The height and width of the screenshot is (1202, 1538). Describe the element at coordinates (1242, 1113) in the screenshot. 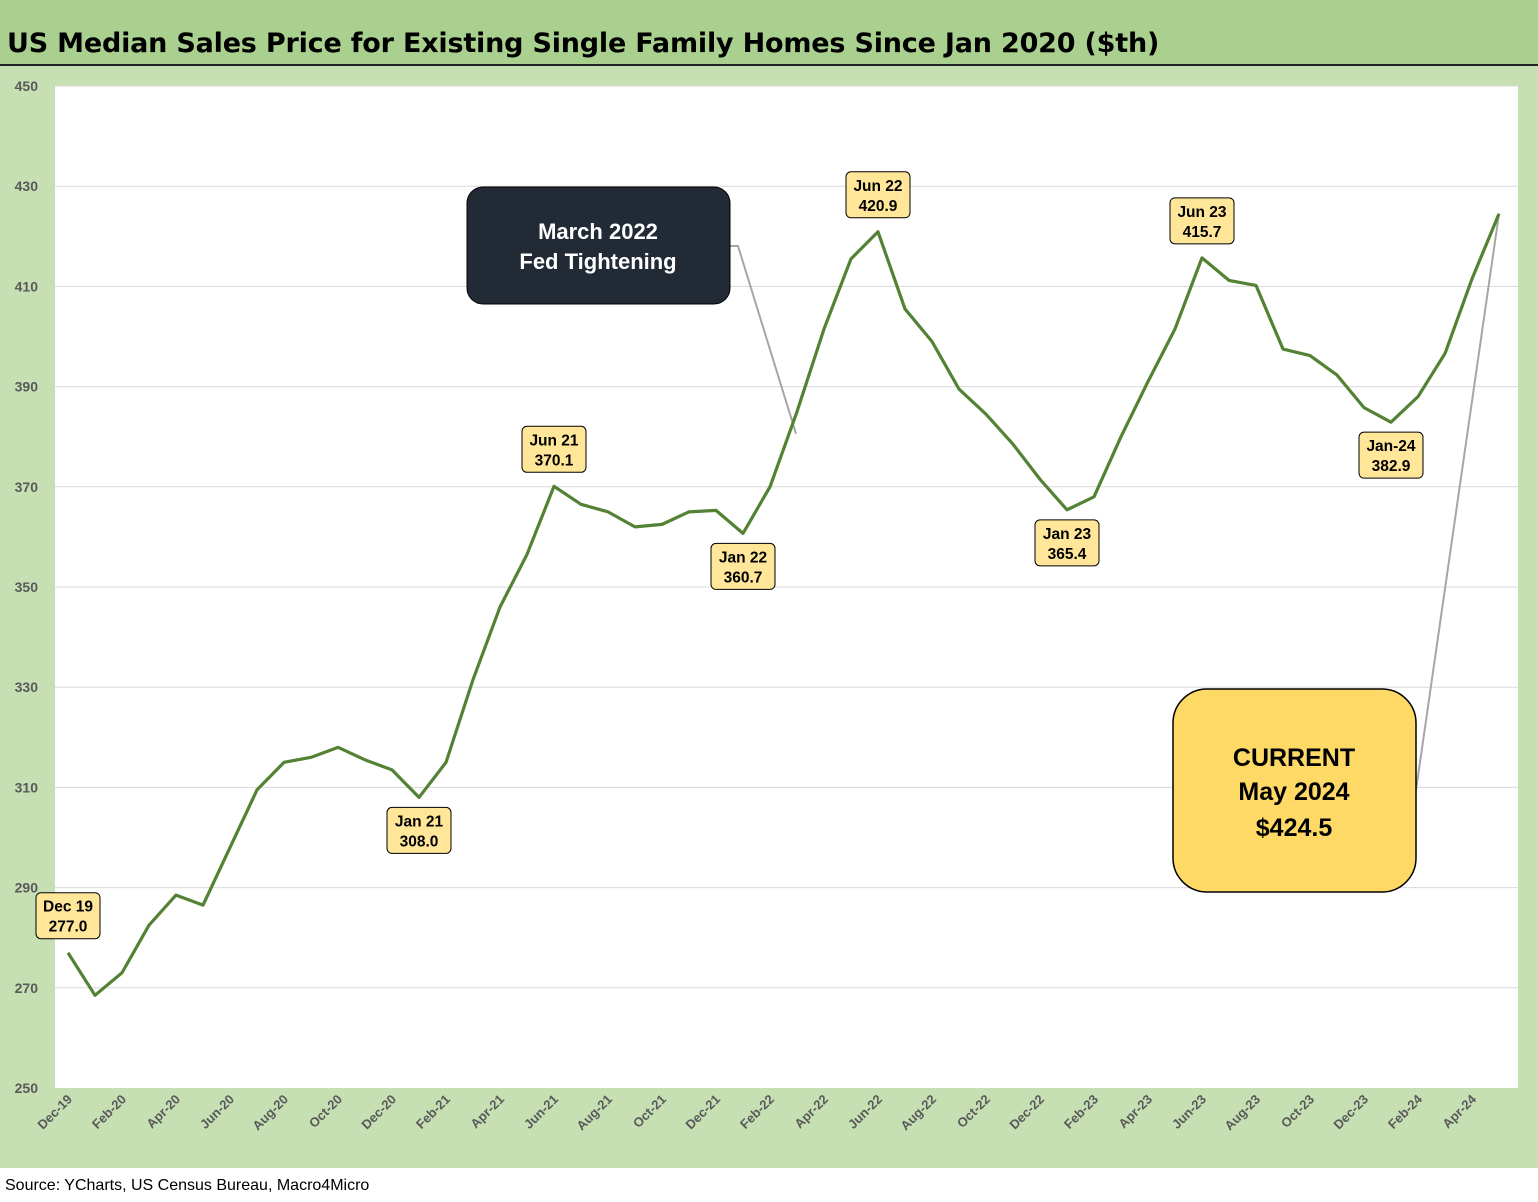

I see `x-tick-label: Aug-23` at that location.